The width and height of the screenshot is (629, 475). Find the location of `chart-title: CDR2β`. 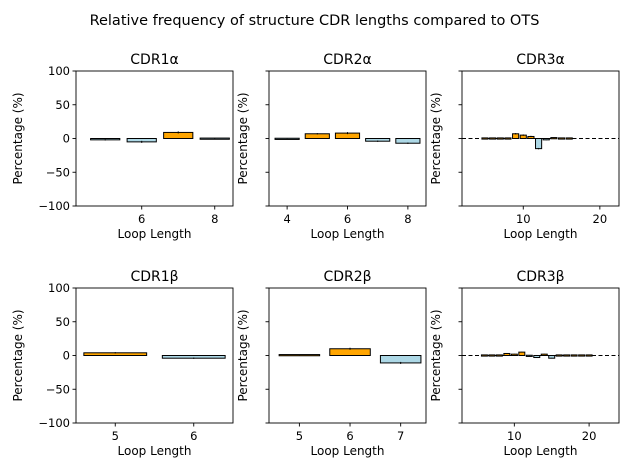

chart-title: CDR2β is located at coordinates (347, 277).